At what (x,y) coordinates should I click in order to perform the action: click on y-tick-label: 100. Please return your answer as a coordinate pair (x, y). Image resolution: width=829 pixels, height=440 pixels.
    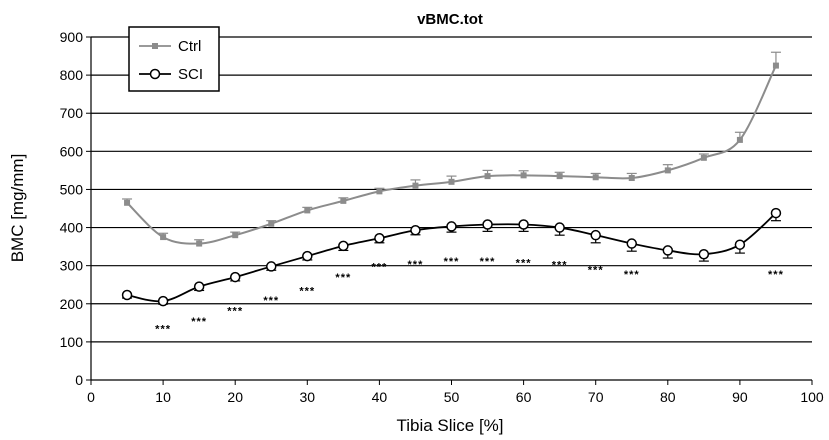
    Looking at the image, I should click on (72, 342).